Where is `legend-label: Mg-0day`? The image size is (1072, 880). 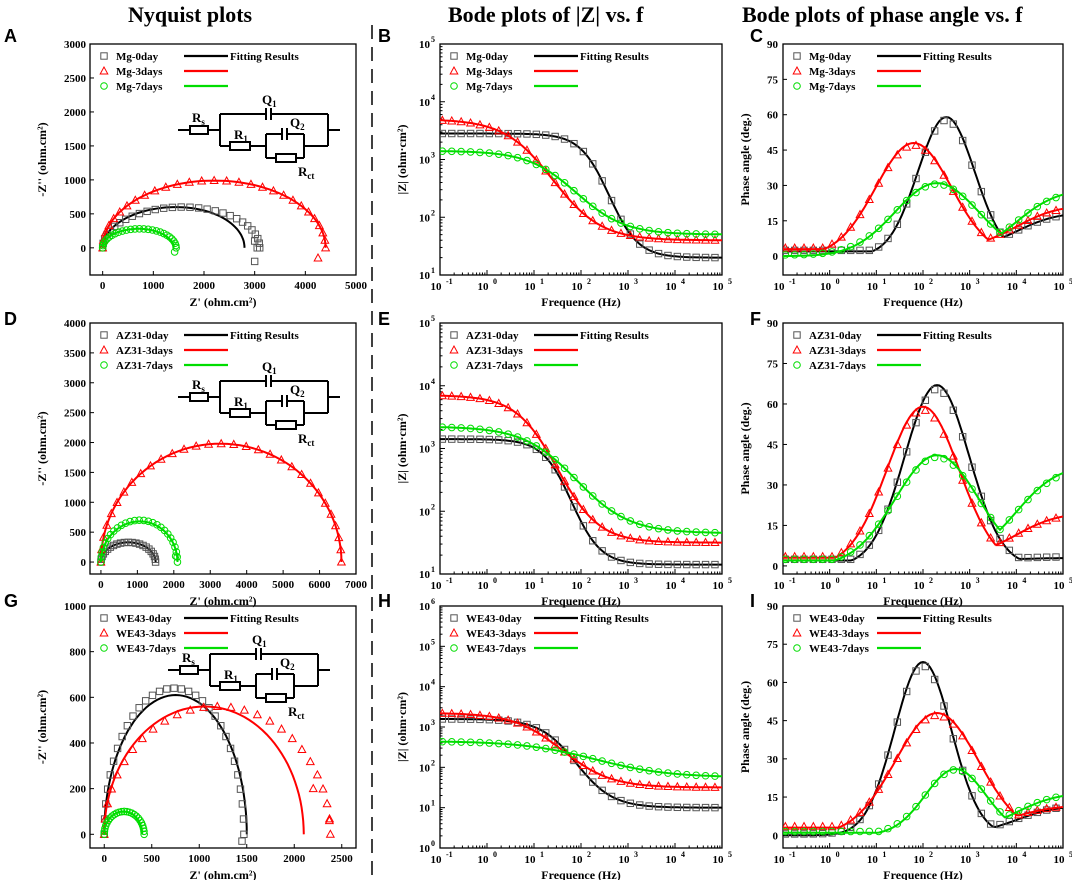
legend-label: Mg-0day is located at coordinates (487, 57).